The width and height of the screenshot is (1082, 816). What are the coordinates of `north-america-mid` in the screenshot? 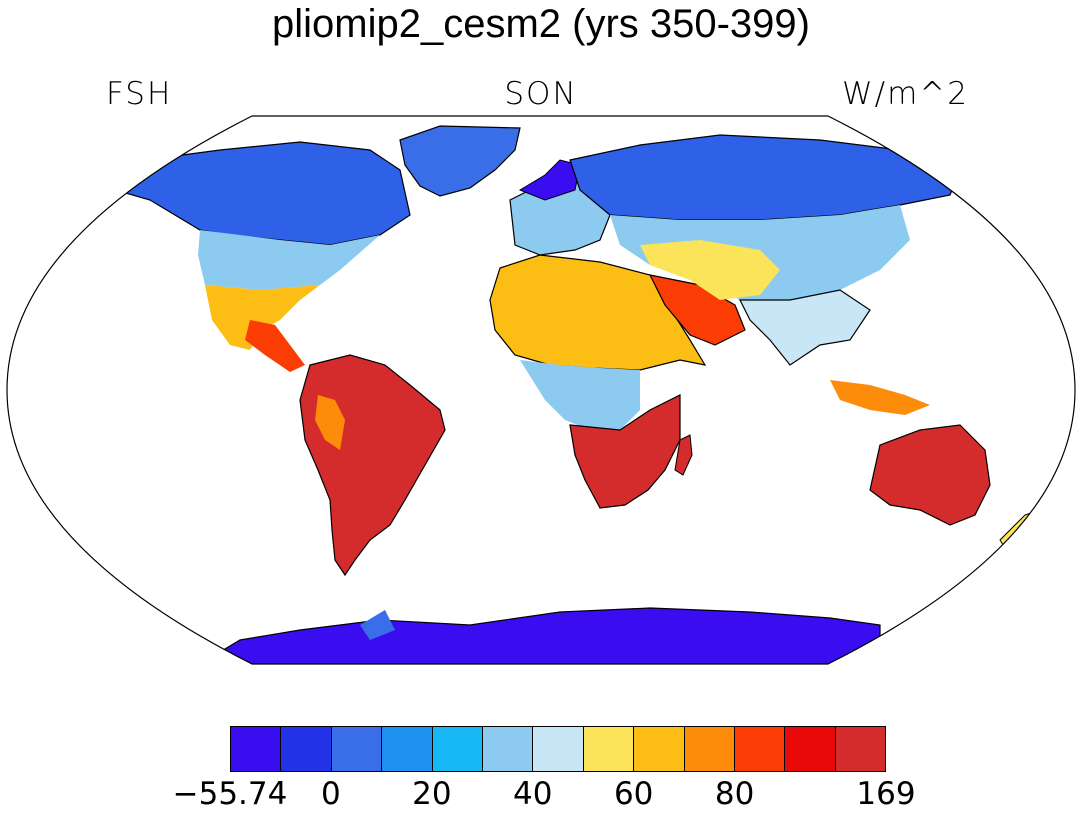 It's located at (289, 260).